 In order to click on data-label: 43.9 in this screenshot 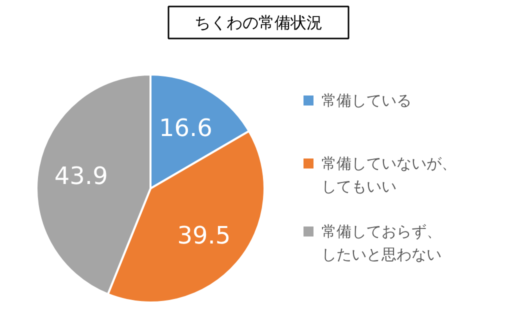, I will do `click(81, 176)`.